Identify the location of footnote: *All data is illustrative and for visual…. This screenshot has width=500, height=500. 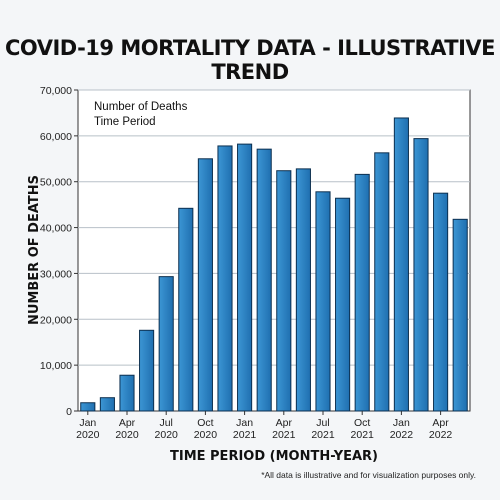
(368, 475).